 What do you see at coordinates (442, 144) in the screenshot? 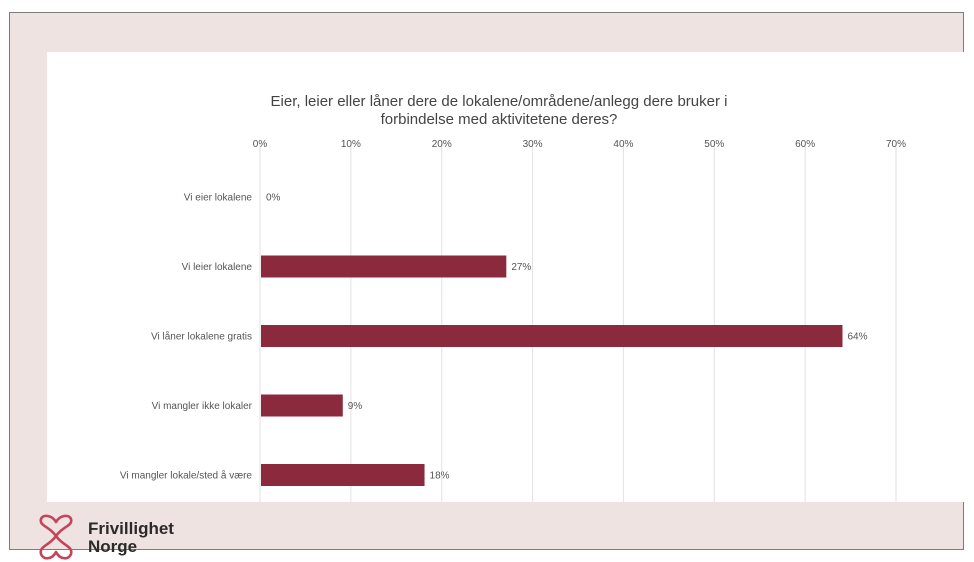
I see `x-tick-label: 20%` at bounding box center [442, 144].